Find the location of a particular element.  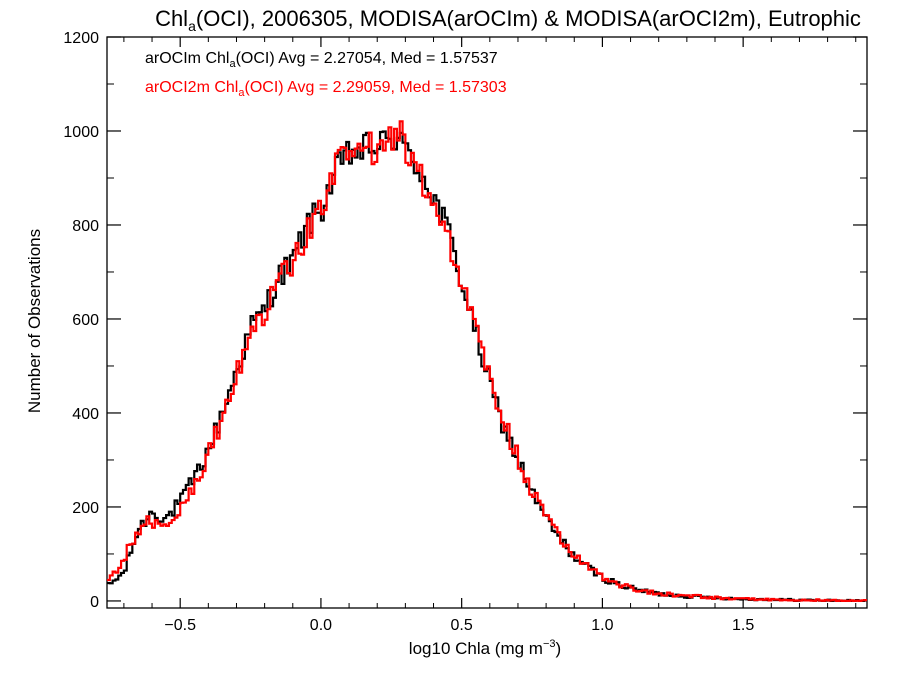

x-tick-label: 0.5 is located at coordinates (462, 625).